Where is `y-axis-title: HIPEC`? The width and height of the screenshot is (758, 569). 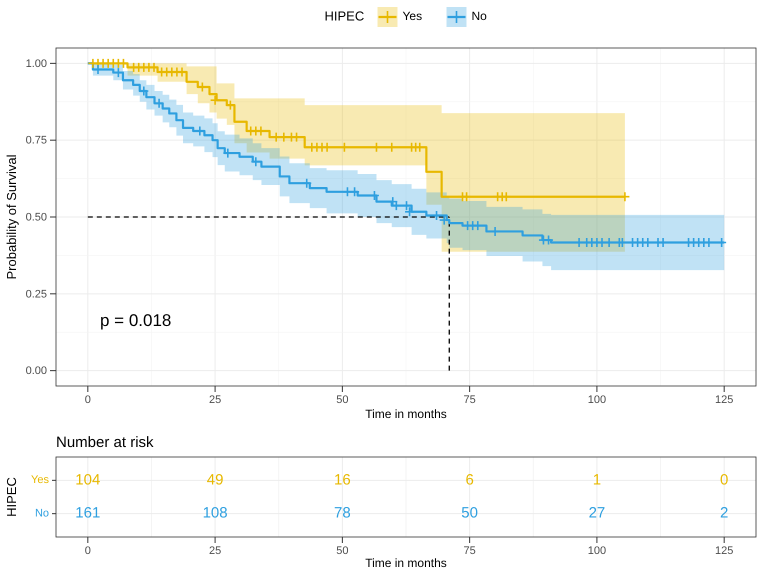 y-axis-title: HIPEC is located at coordinates (11, 497).